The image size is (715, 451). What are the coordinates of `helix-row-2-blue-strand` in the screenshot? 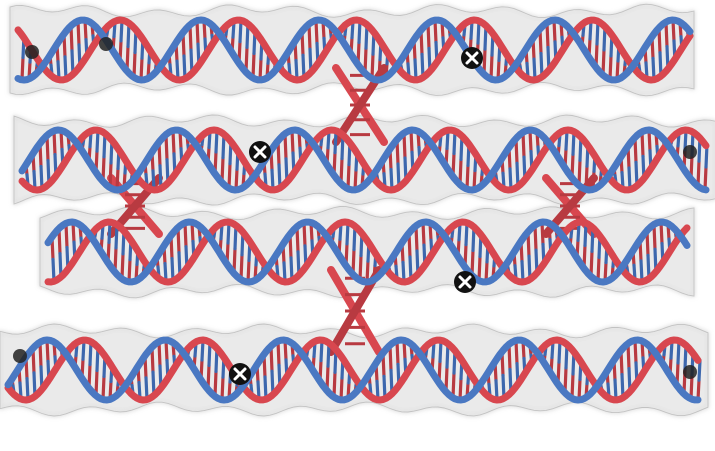 It's located at (364, 160).